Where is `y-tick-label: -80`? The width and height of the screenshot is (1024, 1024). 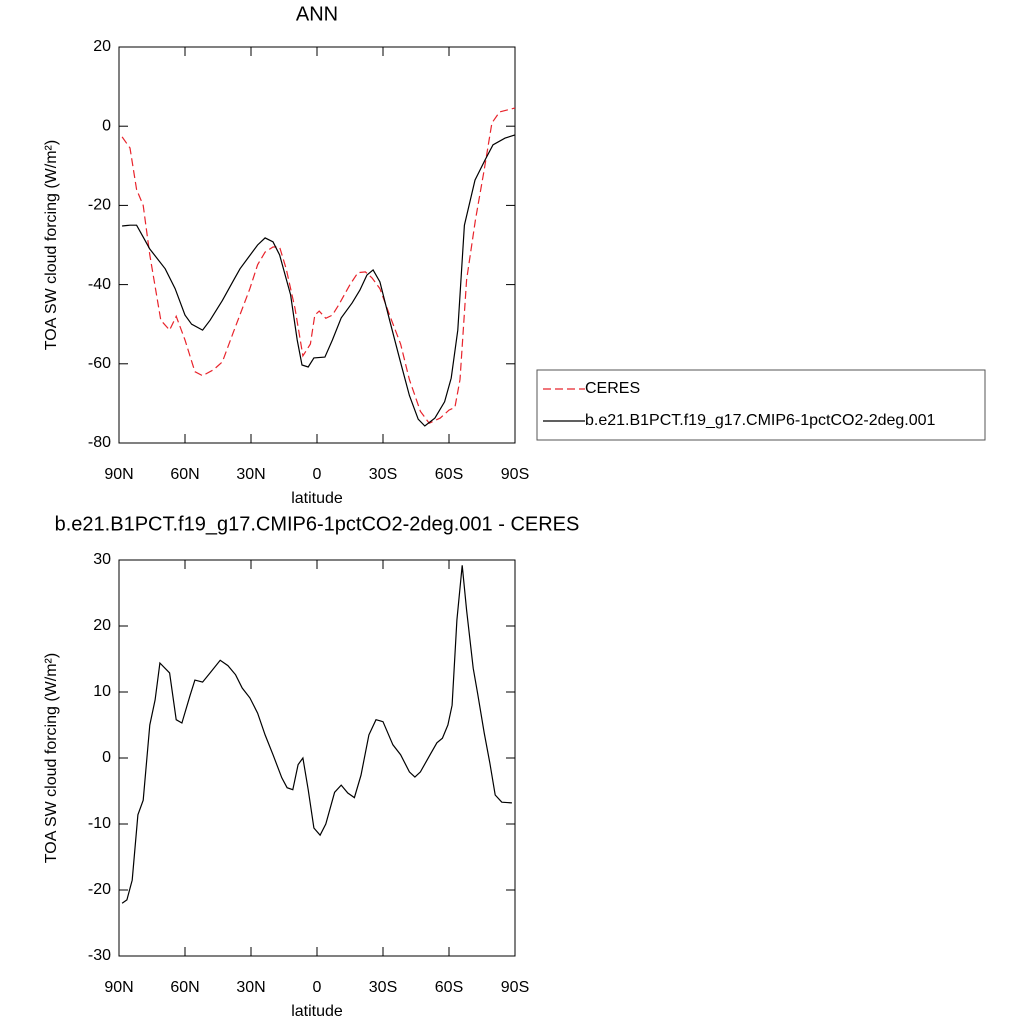 y-tick-label: -80 is located at coordinates (99, 442).